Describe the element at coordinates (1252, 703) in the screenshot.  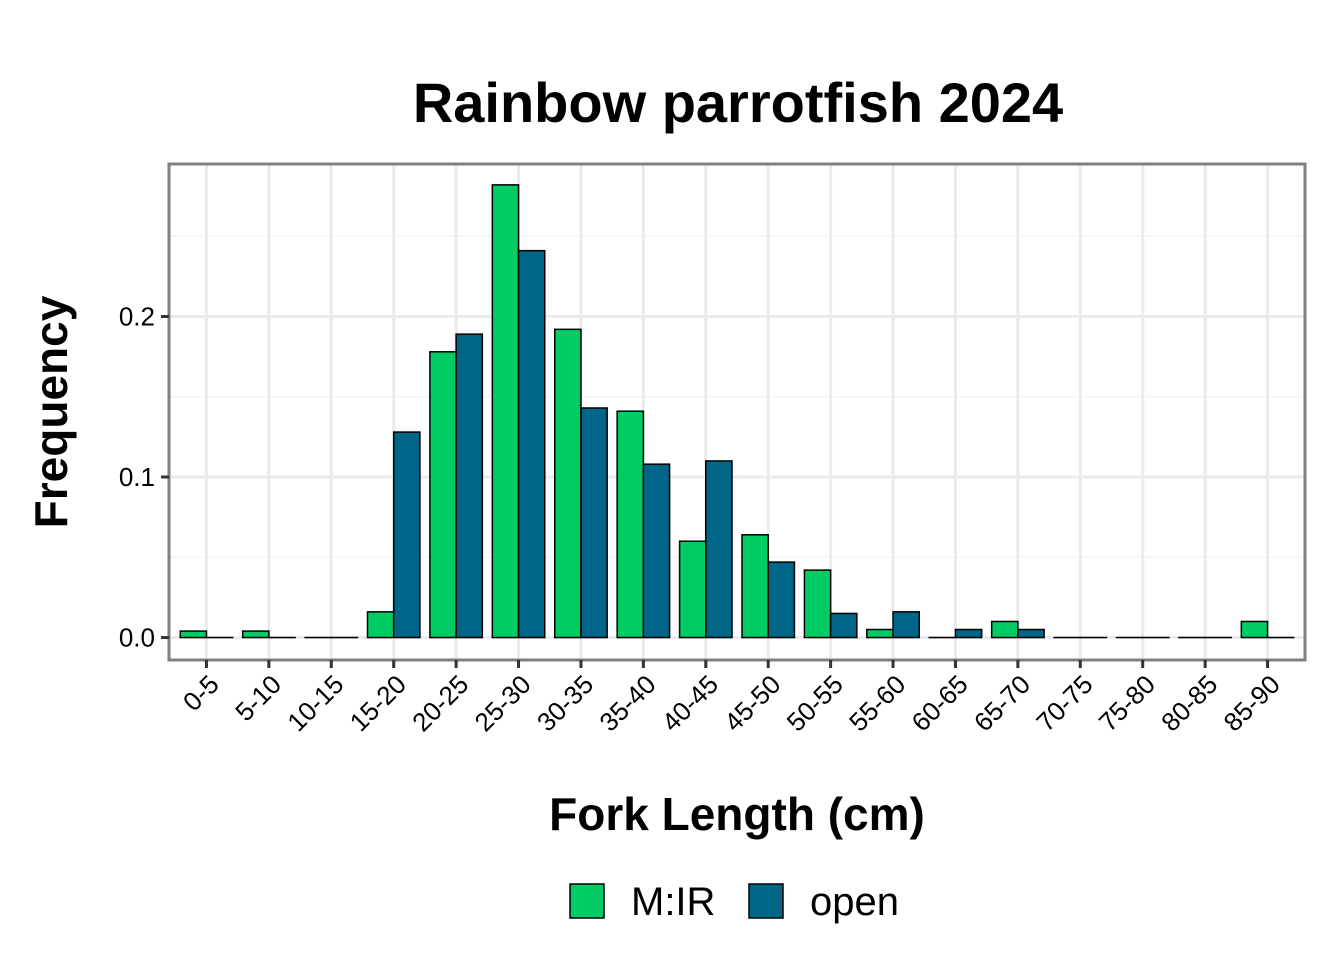
I see `x-tick-label: 85-90` at that location.